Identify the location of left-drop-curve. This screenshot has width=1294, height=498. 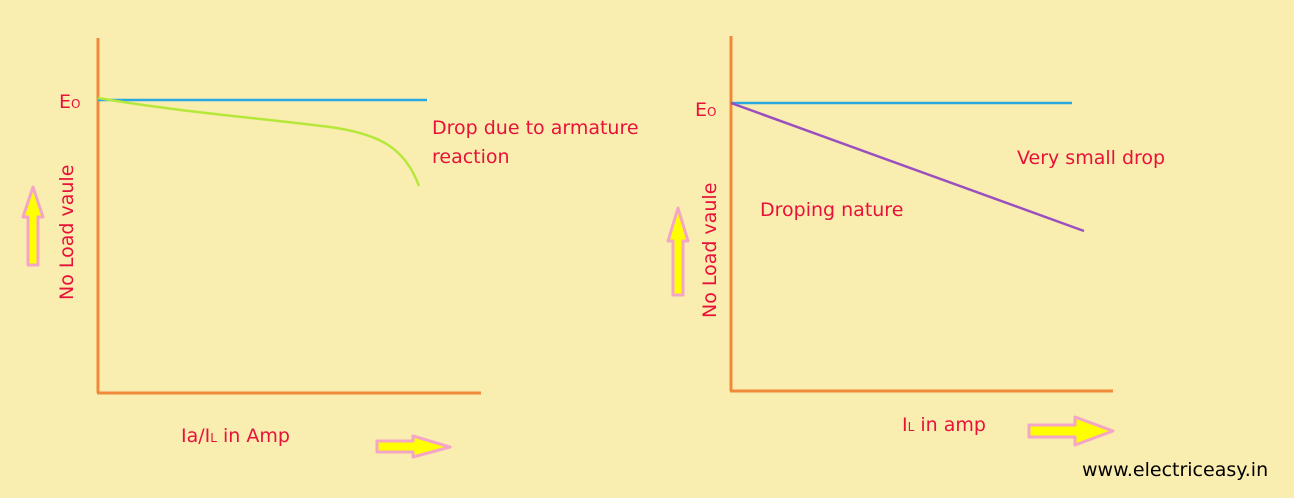
(259, 141).